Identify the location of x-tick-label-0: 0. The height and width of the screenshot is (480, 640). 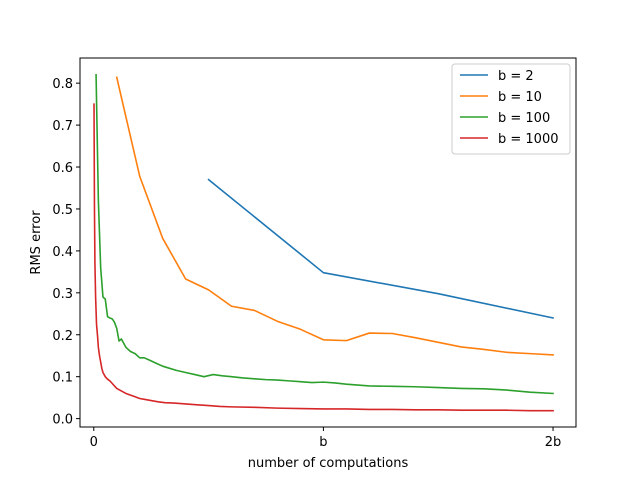
(94, 442).